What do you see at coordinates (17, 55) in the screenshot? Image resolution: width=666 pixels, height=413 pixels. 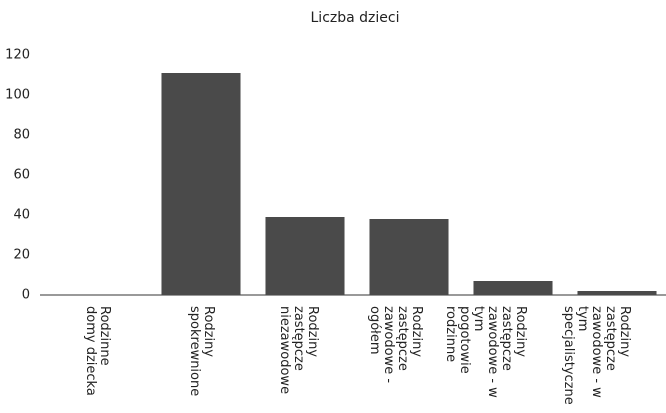 I see `y-tick-label: 120` at bounding box center [17, 55].